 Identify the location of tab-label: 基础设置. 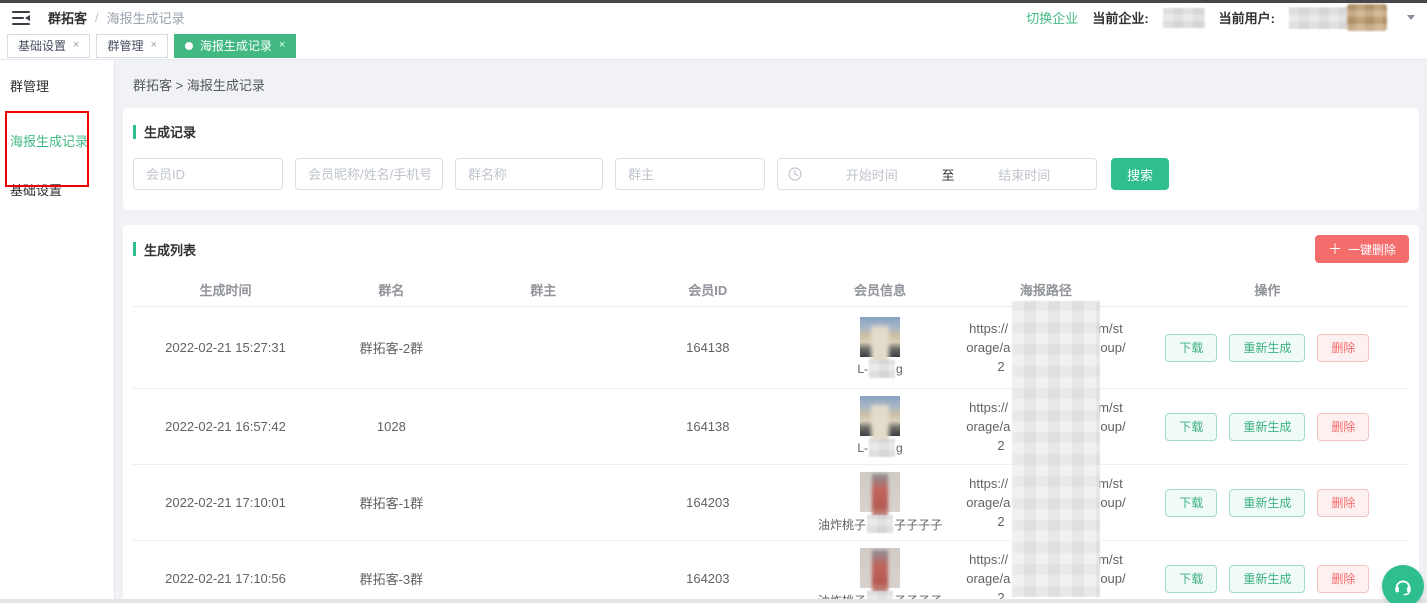
(42, 46).